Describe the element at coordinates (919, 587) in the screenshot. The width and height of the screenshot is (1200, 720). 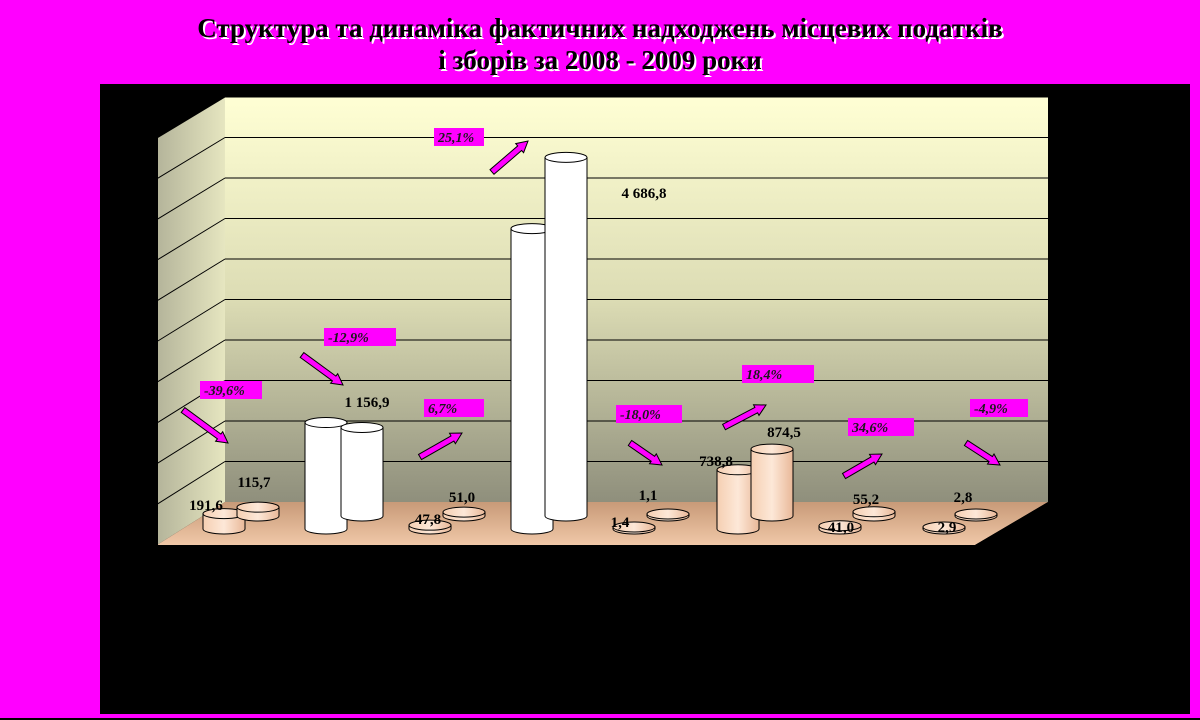
I see `category-label-line: собак` at that location.